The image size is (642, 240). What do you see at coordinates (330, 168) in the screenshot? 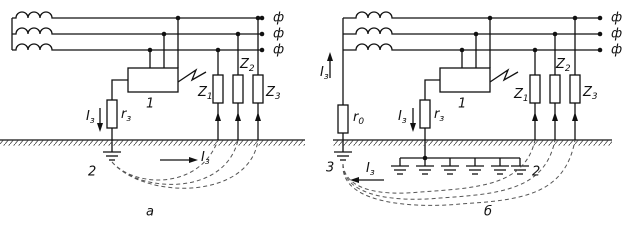
I see `ground-label: 3` at bounding box center [330, 168].